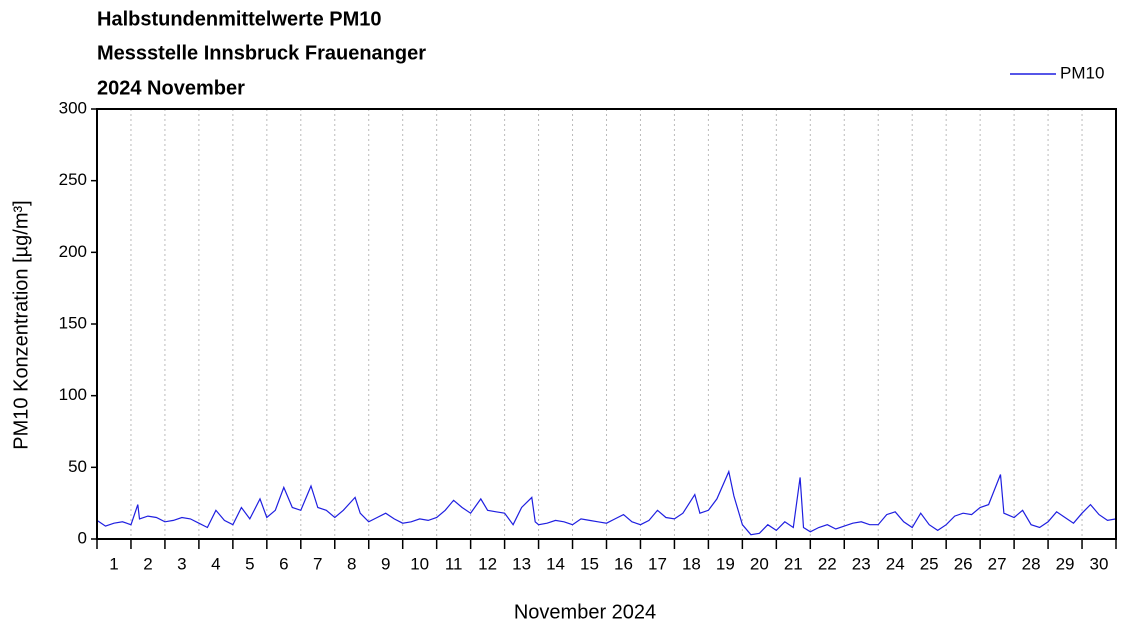  Describe the element at coordinates (606, 502) in the screenshot. I see `data-line` at that location.